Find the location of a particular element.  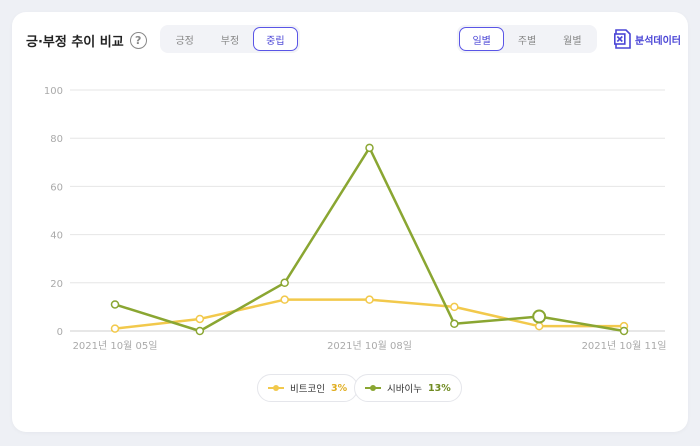

legend-item-bitcoin: 비트코인 3% is located at coordinates (308, 388).